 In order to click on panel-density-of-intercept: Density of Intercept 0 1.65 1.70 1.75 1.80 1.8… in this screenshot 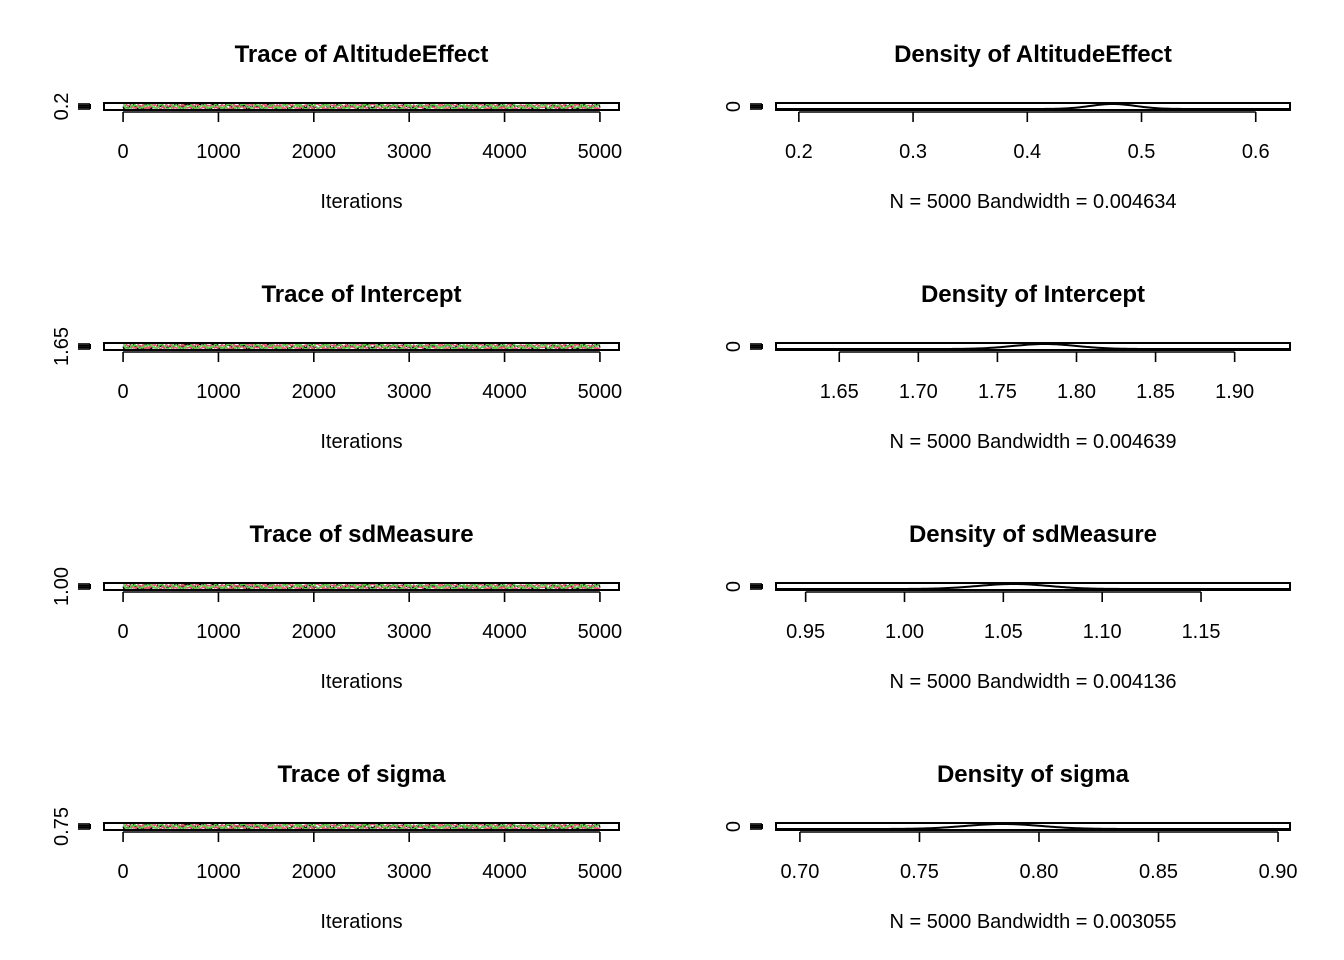, I will do `click(1007, 367)`.